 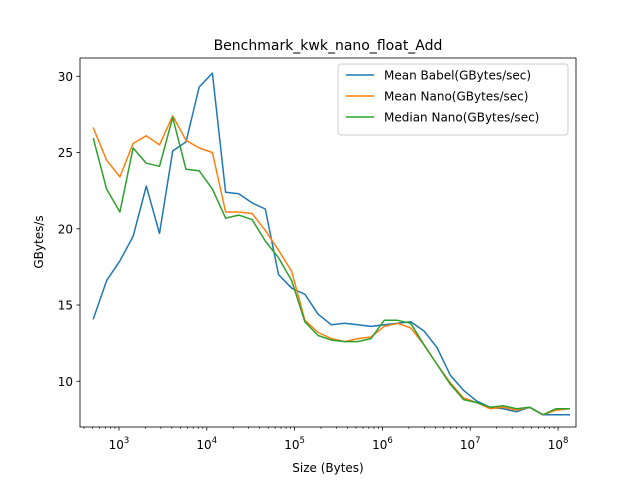 I want to click on legend-label-2: Mean Nano(GBytes/sec), so click(x=456, y=97).